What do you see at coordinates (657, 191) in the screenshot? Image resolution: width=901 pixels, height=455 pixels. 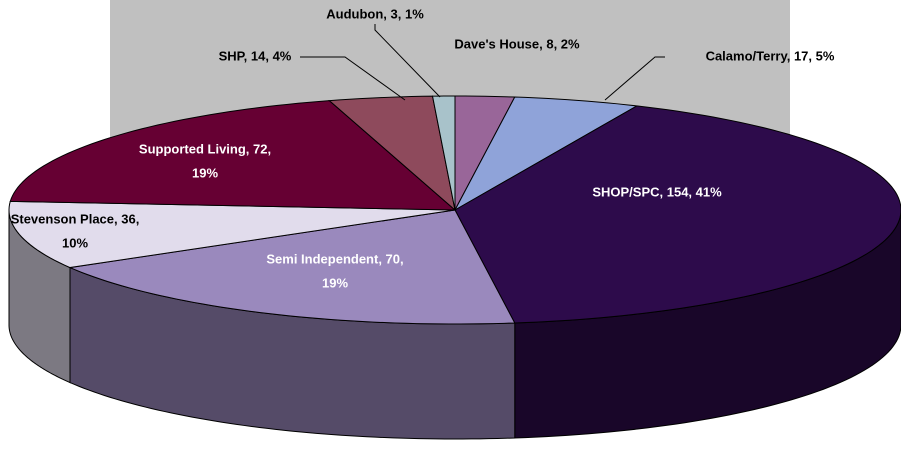 I see `data-label: SHOP/SPC, 154, 41%` at bounding box center [657, 191].